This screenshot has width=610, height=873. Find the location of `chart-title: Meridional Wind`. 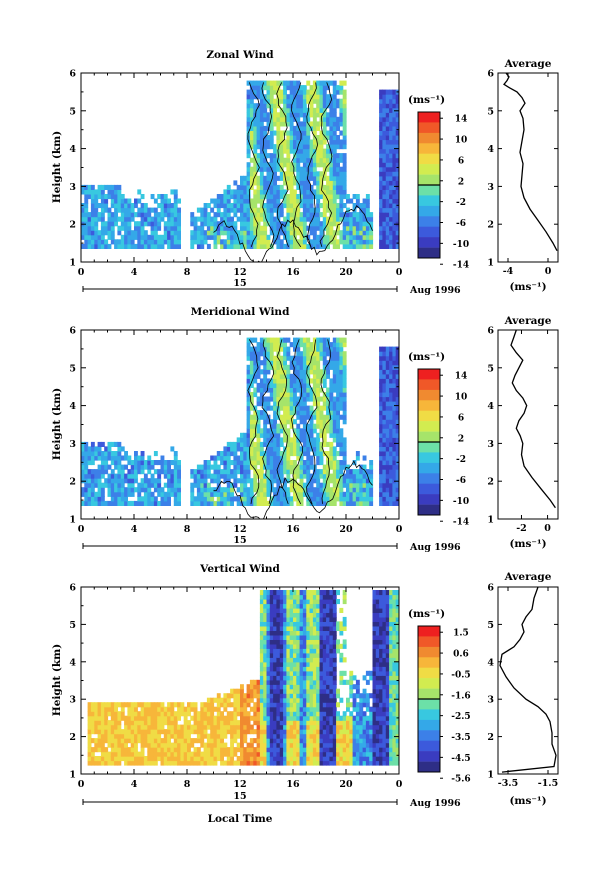

chart-title: Meridional Wind is located at coordinates (240, 312).